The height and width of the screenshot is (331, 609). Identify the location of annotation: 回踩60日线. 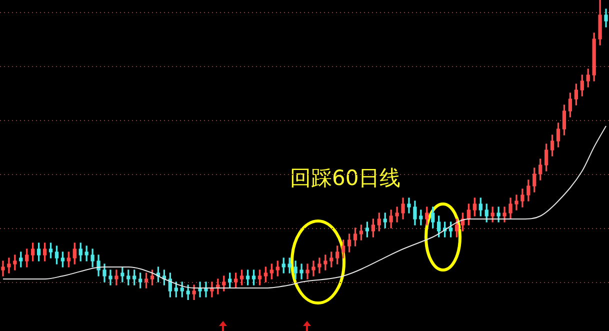
(345, 178).